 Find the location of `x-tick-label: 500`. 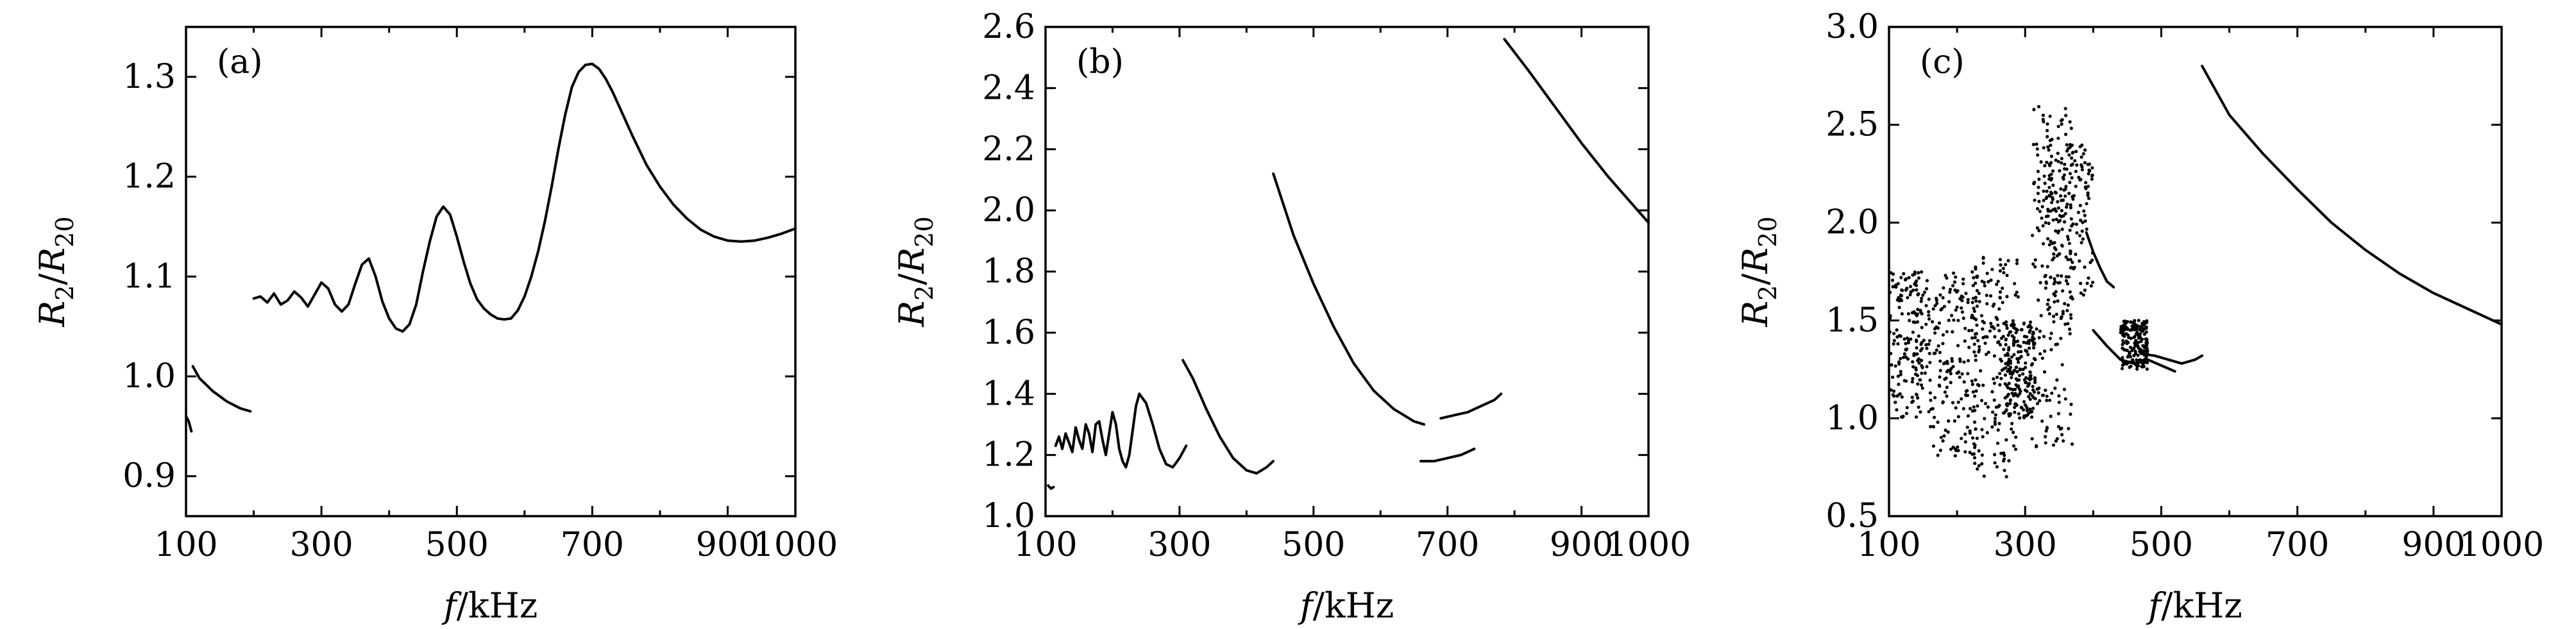

x-tick-label: 500 is located at coordinates (1313, 545).